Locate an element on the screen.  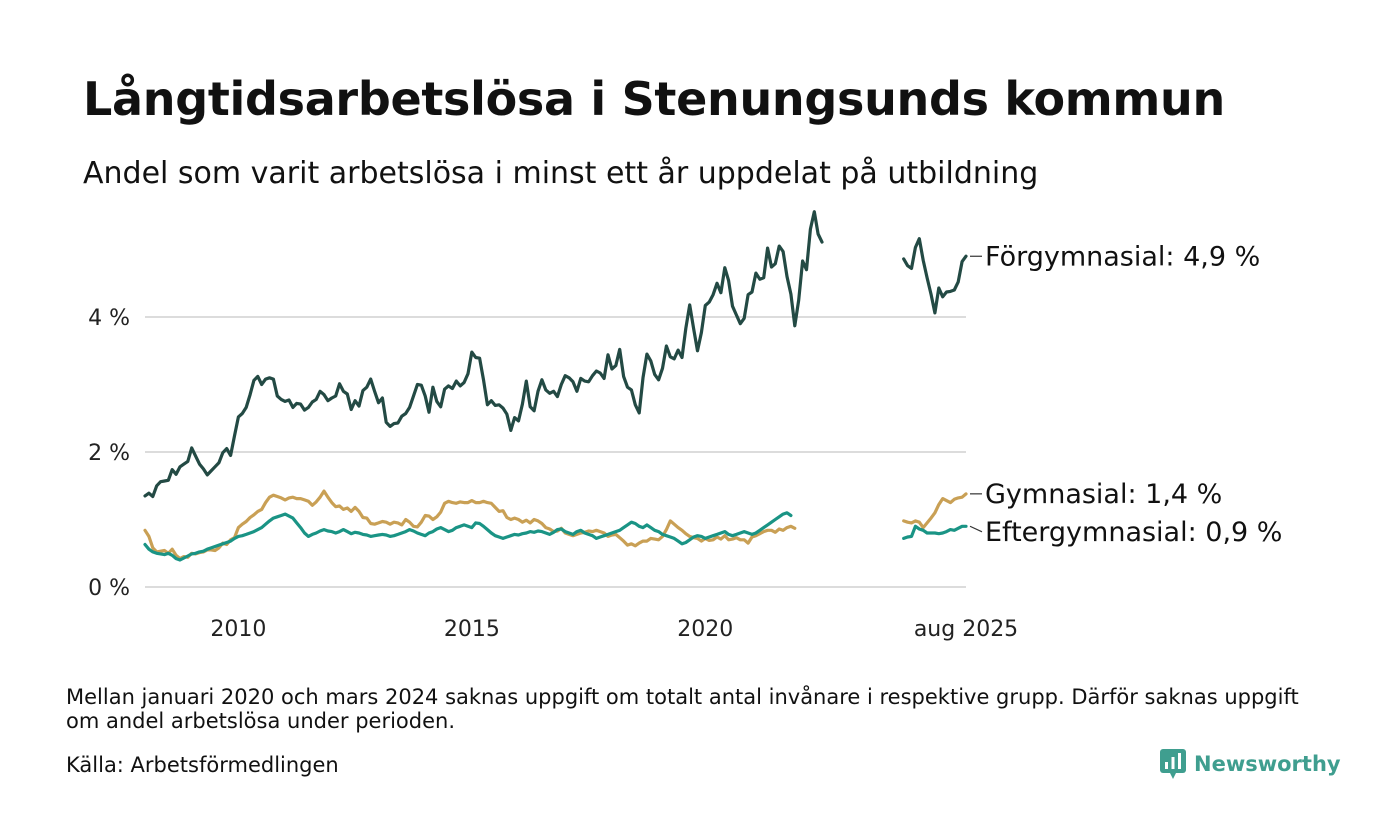
series-line-forgymnasial is located at coordinates (935, 276).